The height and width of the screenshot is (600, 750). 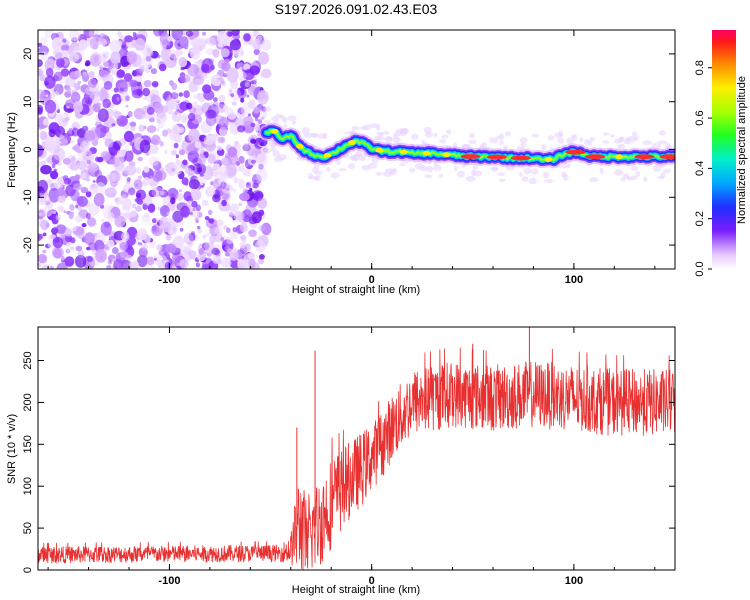 I want to click on figure-title: S197.2026.091.02.43.E03, so click(x=356, y=9).